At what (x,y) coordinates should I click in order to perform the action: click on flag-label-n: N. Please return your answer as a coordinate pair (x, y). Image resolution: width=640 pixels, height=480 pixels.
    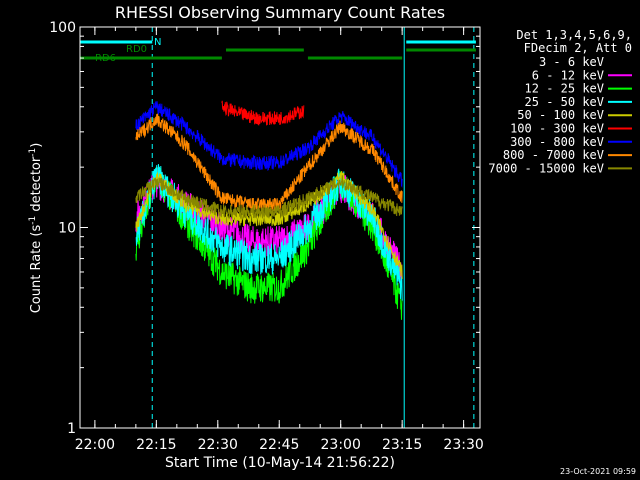
    Looking at the image, I should click on (157, 42).